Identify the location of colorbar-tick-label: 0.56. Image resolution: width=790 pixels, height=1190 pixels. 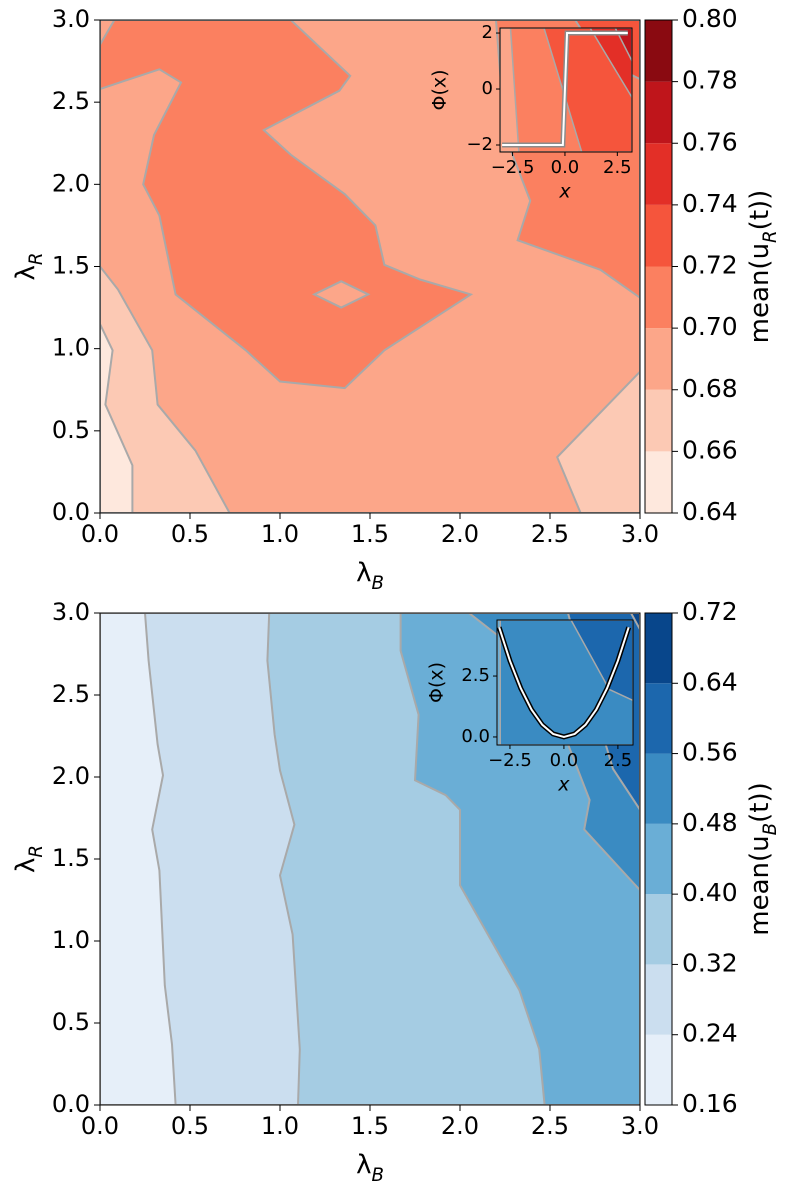
(710, 752).